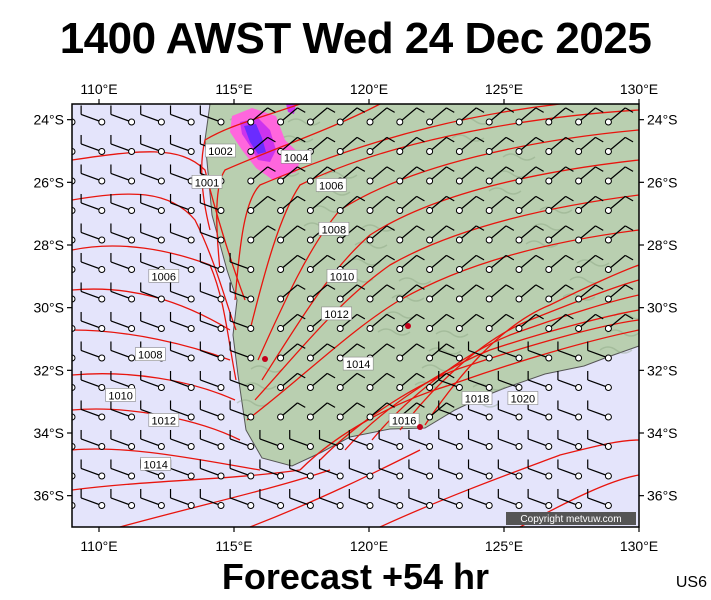 The width and height of the screenshot is (711, 600). Describe the element at coordinates (164, 276) in the screenshot. I see `isobar-label: 1006` at that location.